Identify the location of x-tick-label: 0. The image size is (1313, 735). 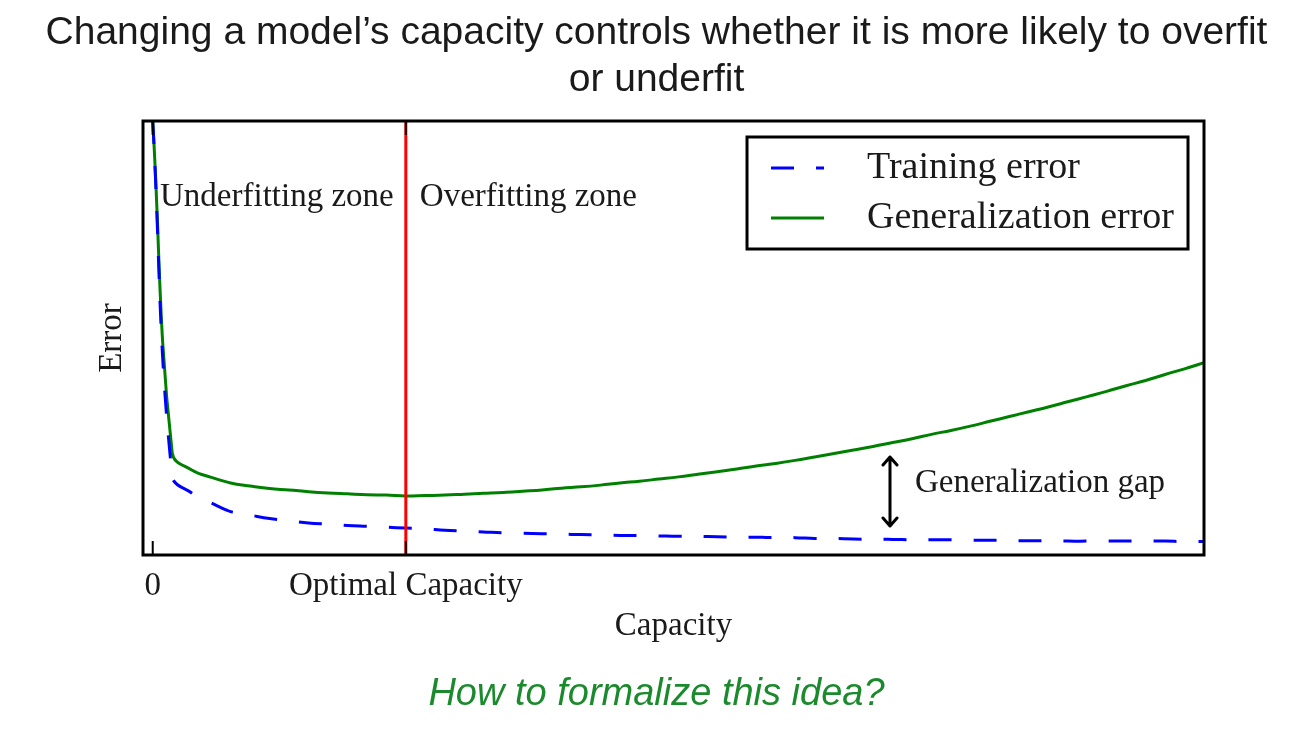
(152, 584).